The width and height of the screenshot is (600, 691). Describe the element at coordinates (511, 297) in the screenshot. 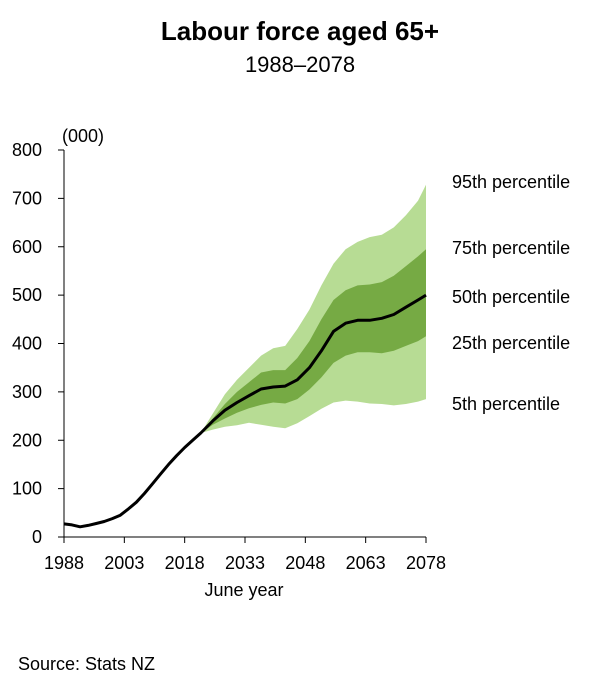

I see `series-label-50th: 50th percentile` at that location.